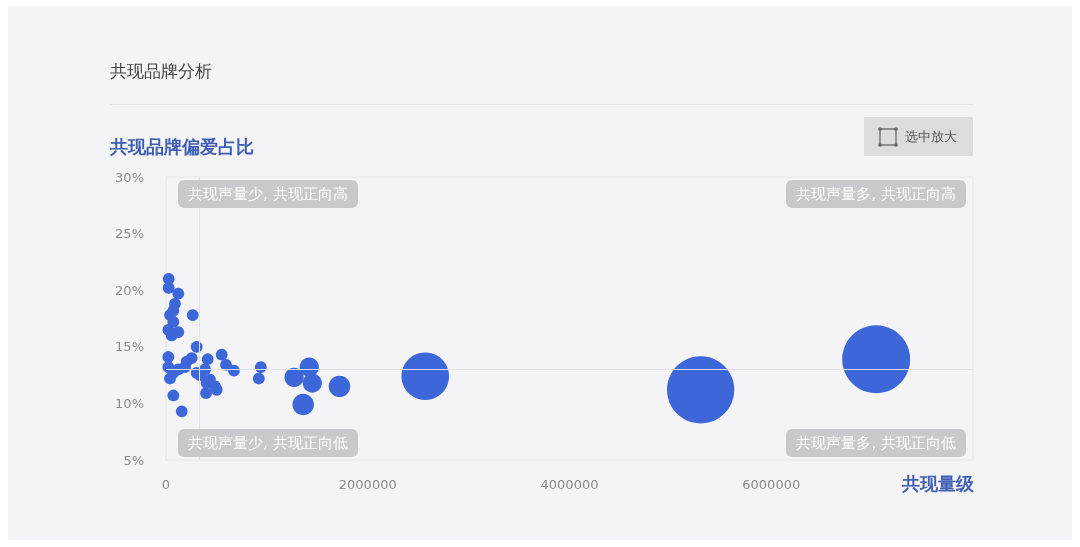  I want to click on x-tick-label: 4000000, so click(569, 484).